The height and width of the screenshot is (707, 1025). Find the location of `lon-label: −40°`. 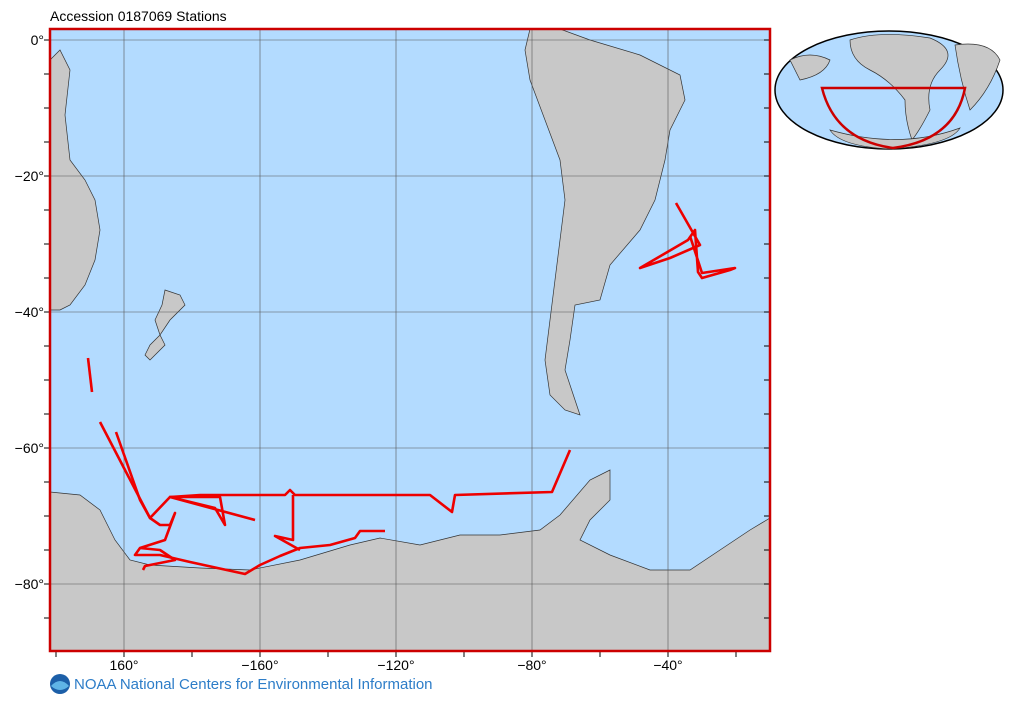

lon-label: −40° is located at coordinates (667, 665).